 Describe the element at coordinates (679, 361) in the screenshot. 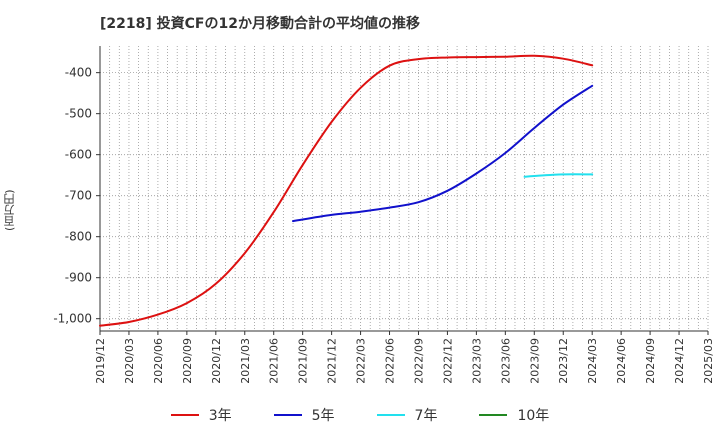

I see `x-tick-label: 2024/12` at that location.